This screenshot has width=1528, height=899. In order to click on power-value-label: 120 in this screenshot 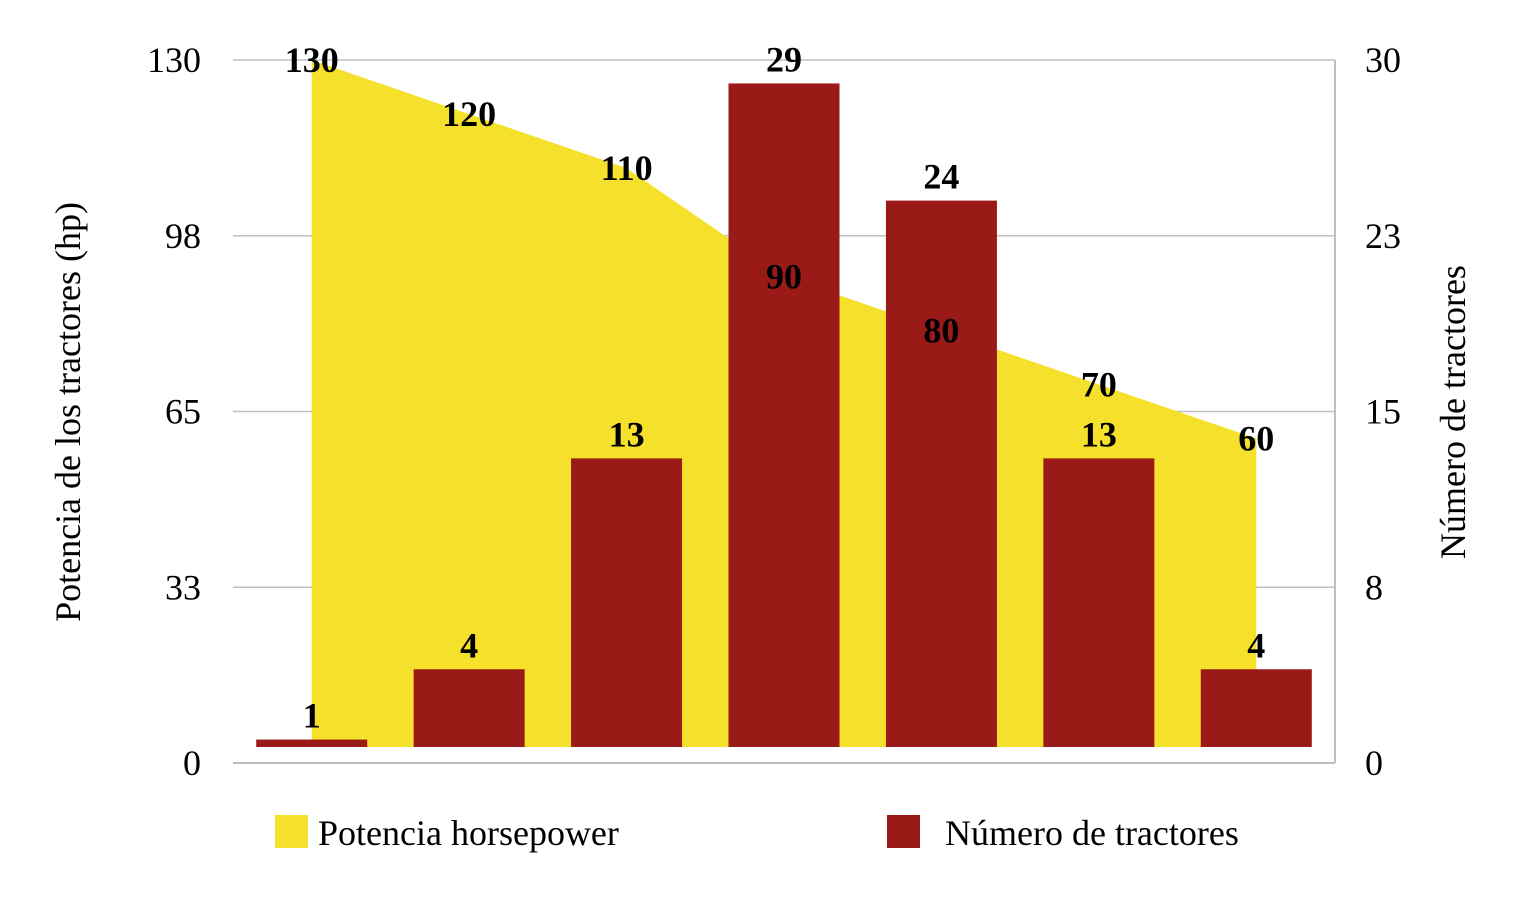, I will do `click(469, 114)`.